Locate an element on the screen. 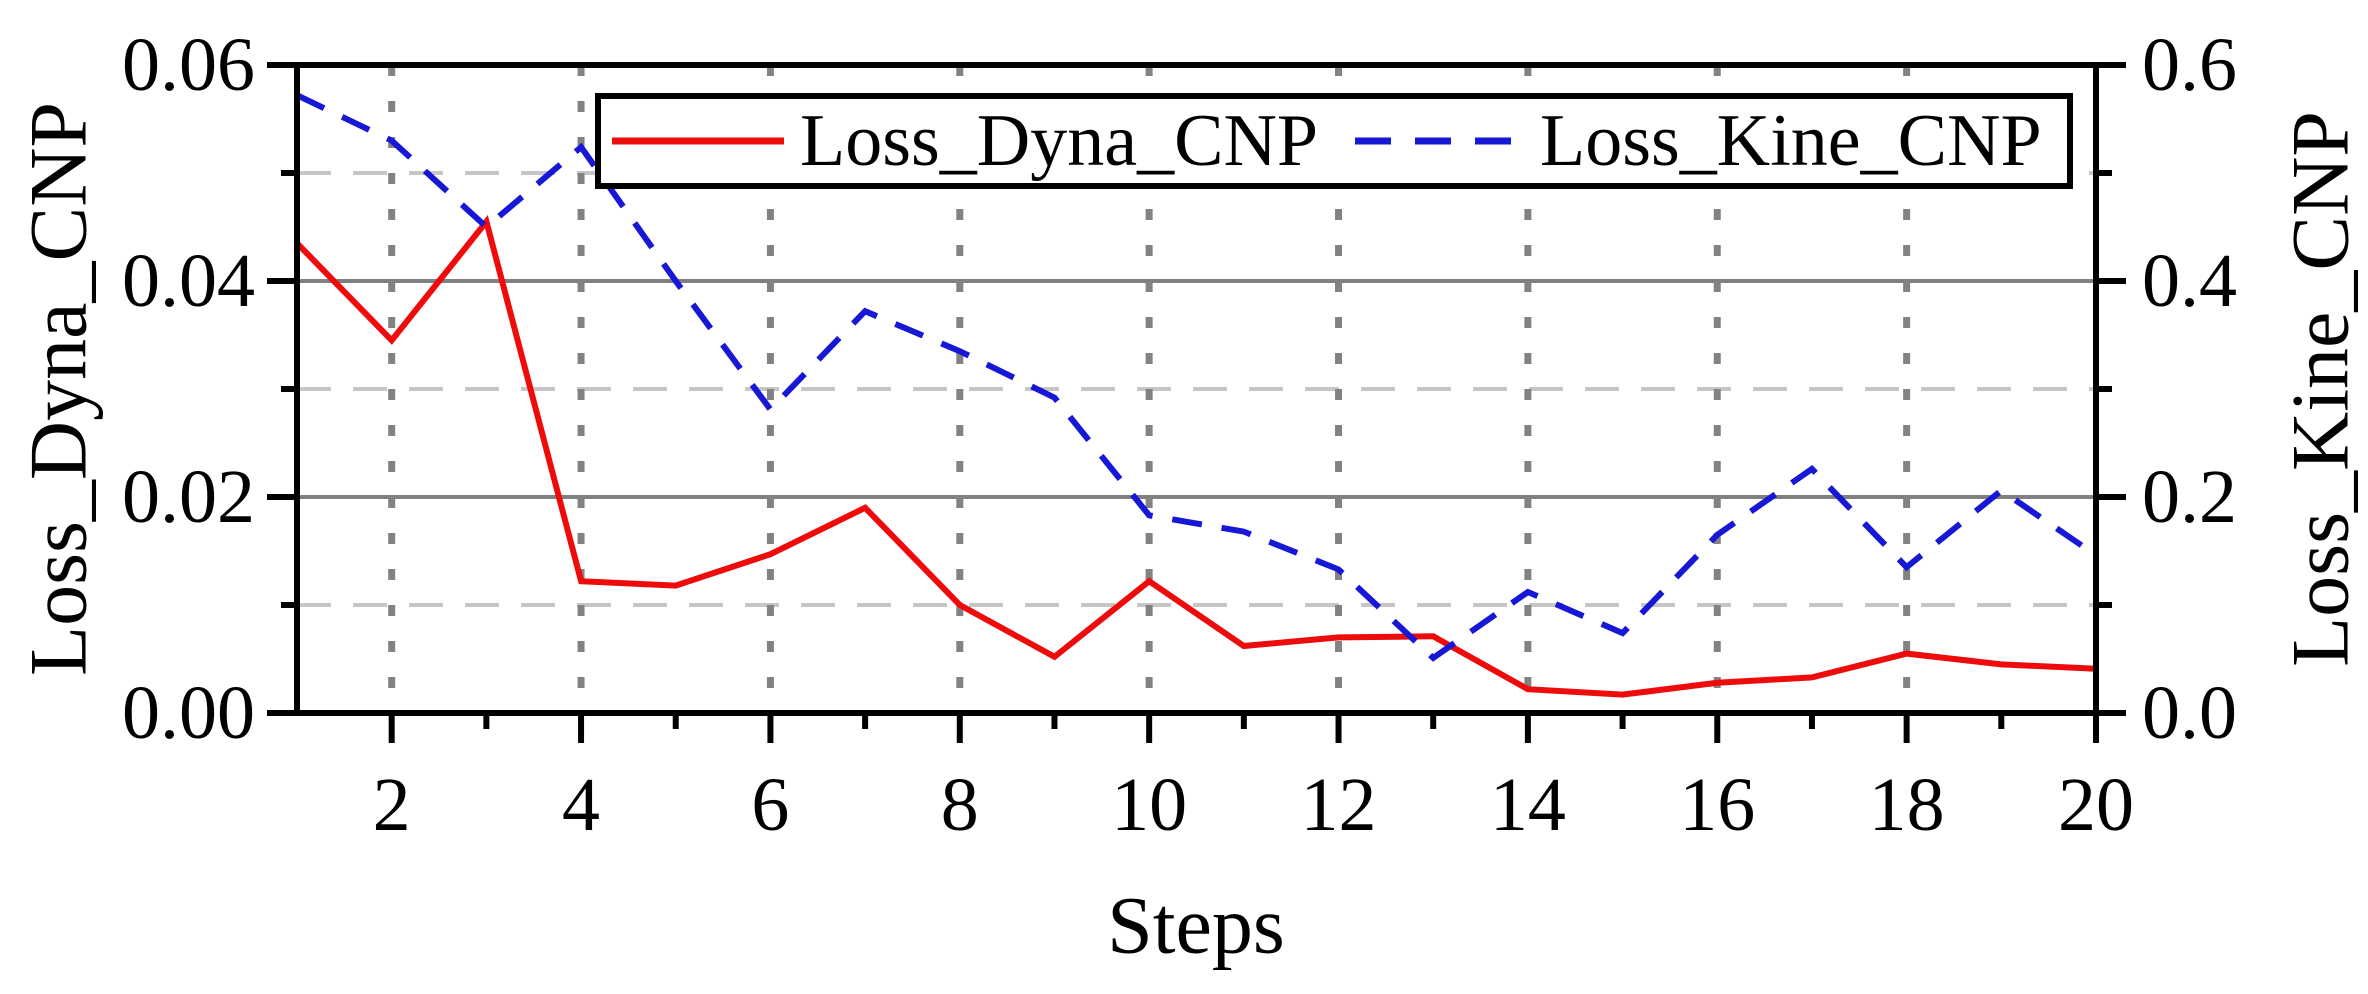  x-tick-label: 8 is located at coordinates (960, 805).